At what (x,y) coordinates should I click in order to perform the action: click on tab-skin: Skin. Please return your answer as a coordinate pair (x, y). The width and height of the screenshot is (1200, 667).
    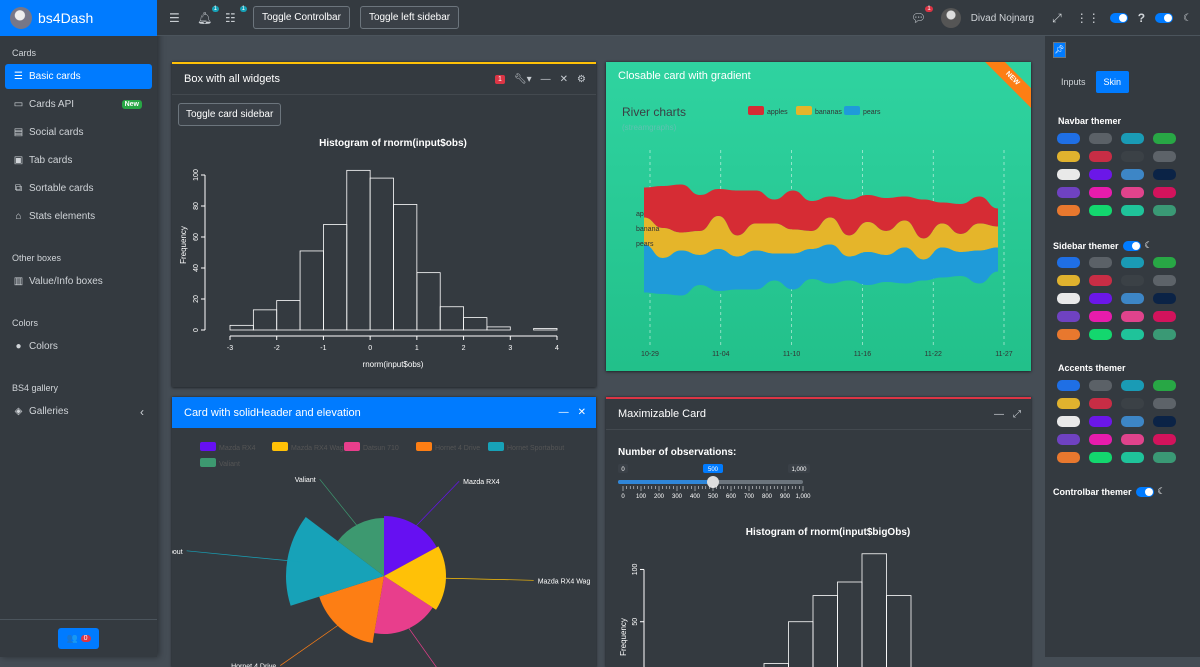
    Looking at the image, I should click on (1112, 82).